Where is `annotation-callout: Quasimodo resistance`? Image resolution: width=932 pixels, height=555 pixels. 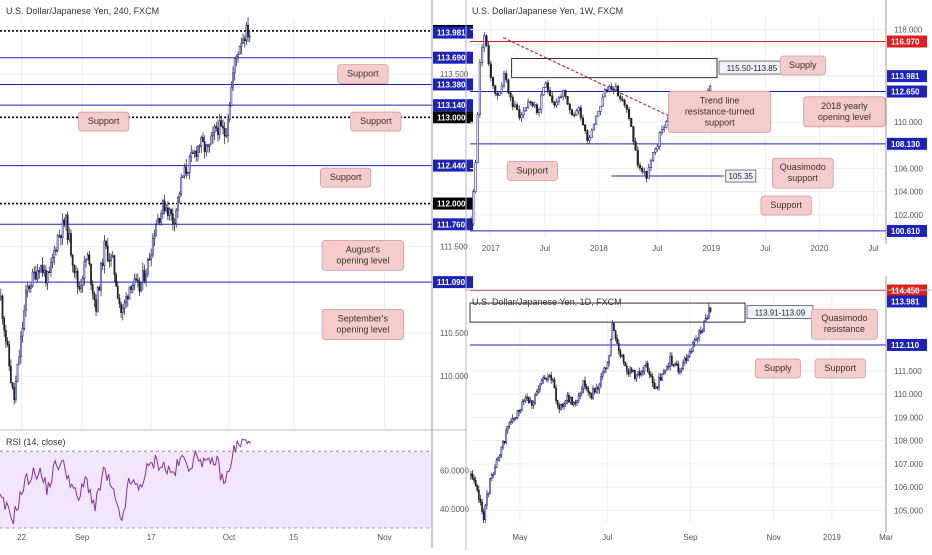 annotation-callout: Quasimodo resistance is located at coordinates (844, 324).